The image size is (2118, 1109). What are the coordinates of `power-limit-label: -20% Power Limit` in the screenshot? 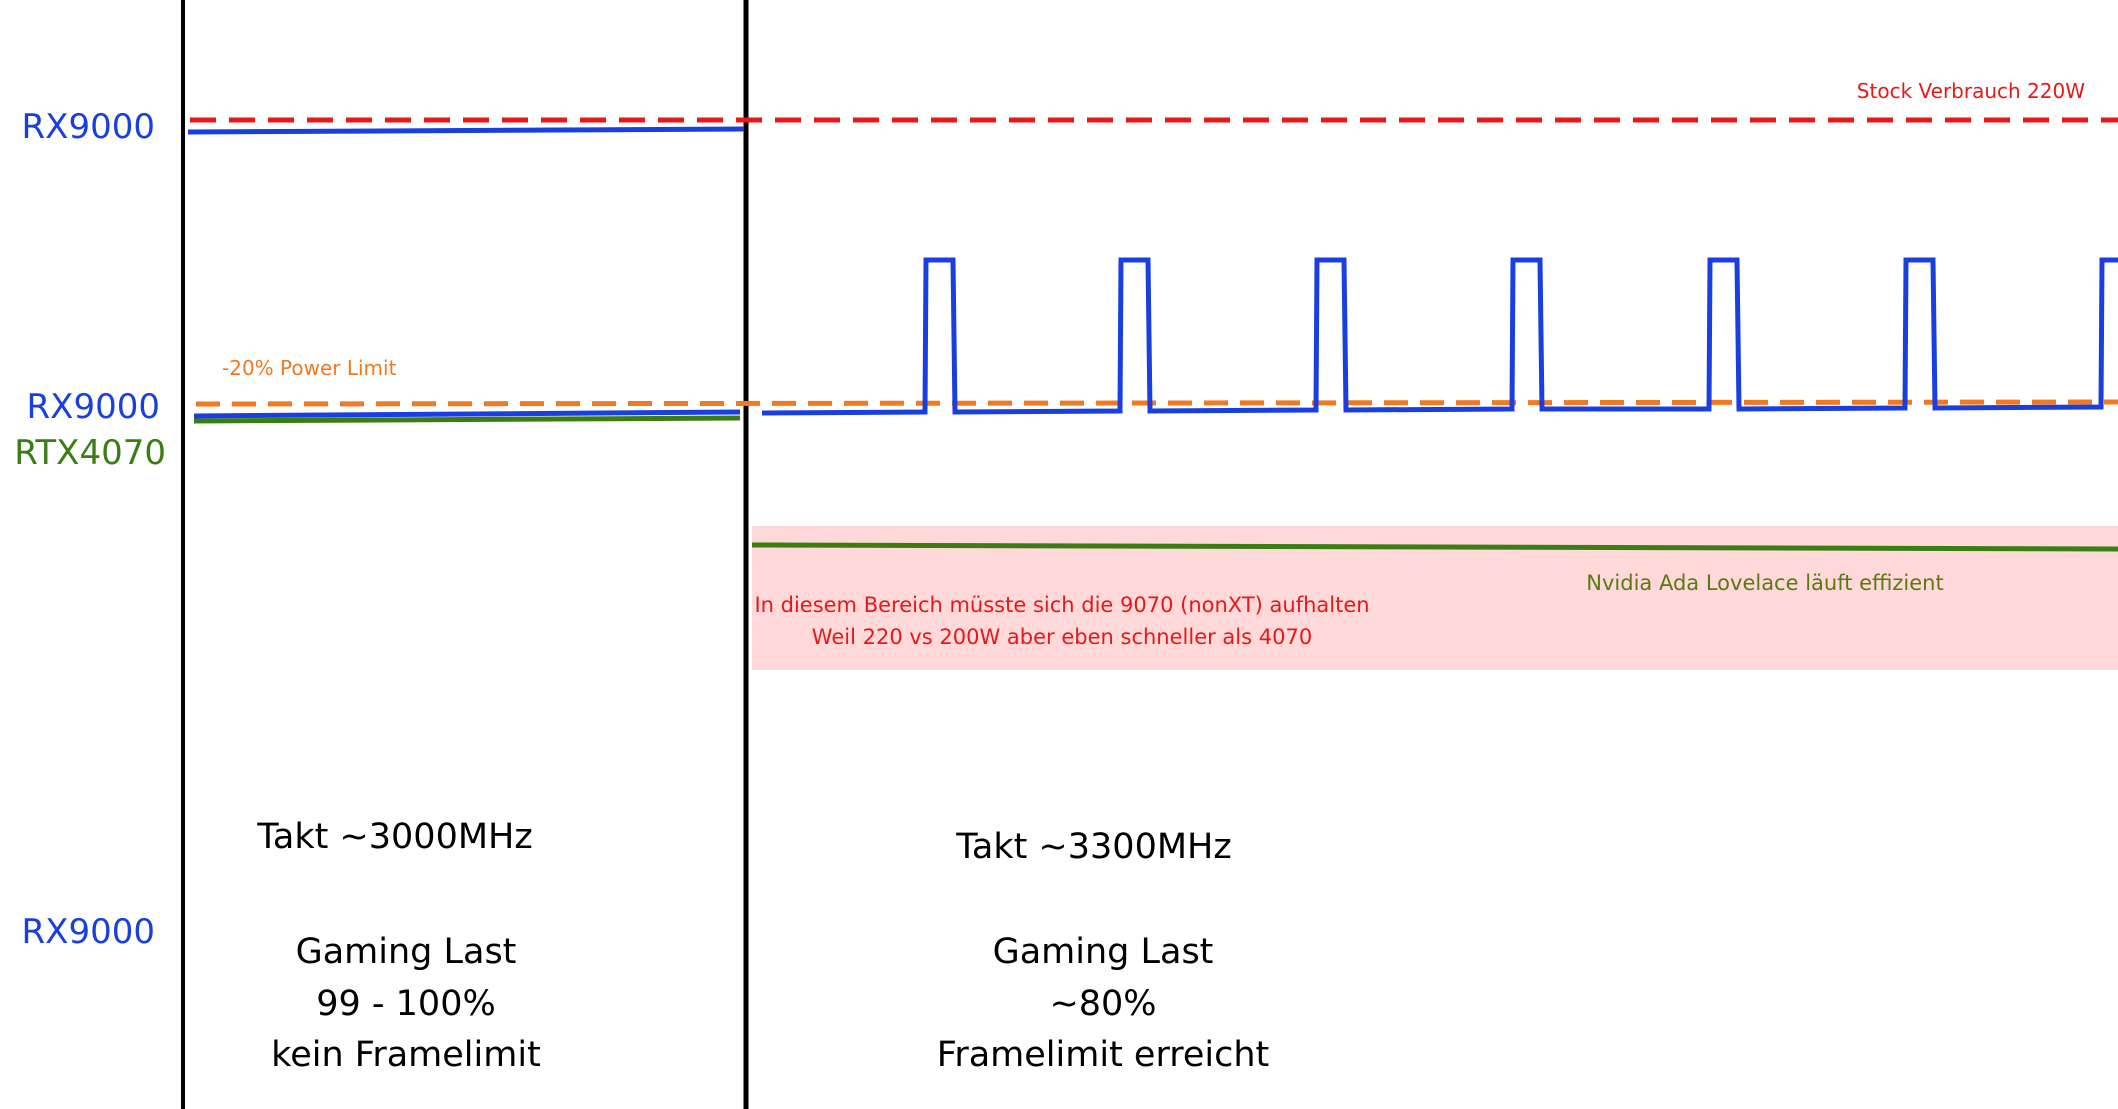 It's located at (309, 368).